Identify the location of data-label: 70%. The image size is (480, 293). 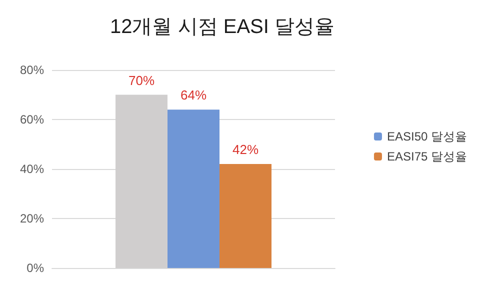
(141, 80).